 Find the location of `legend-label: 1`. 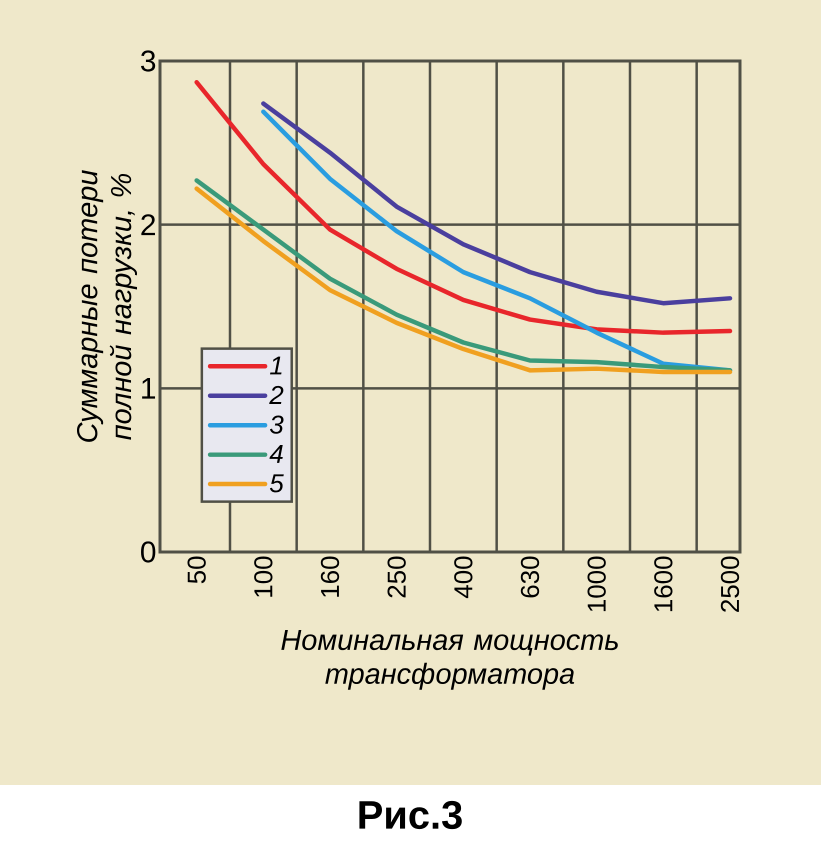

legend-label: 1 is located at coordinates (276, 365).